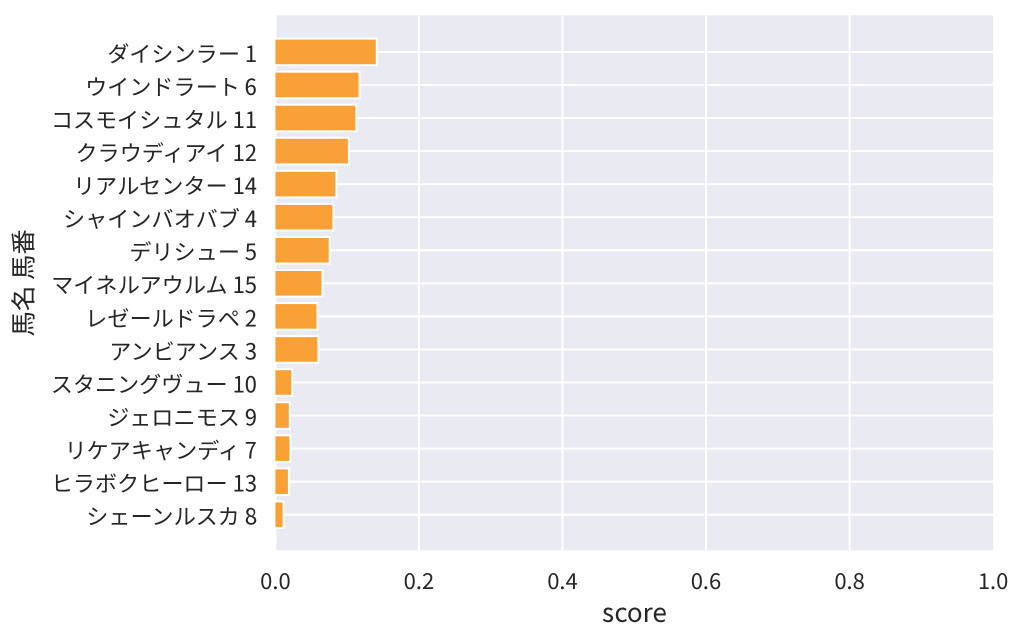 The height and width of the screenshot is (641, 1024). I want to click on svg-text: score, so click(634, 611).